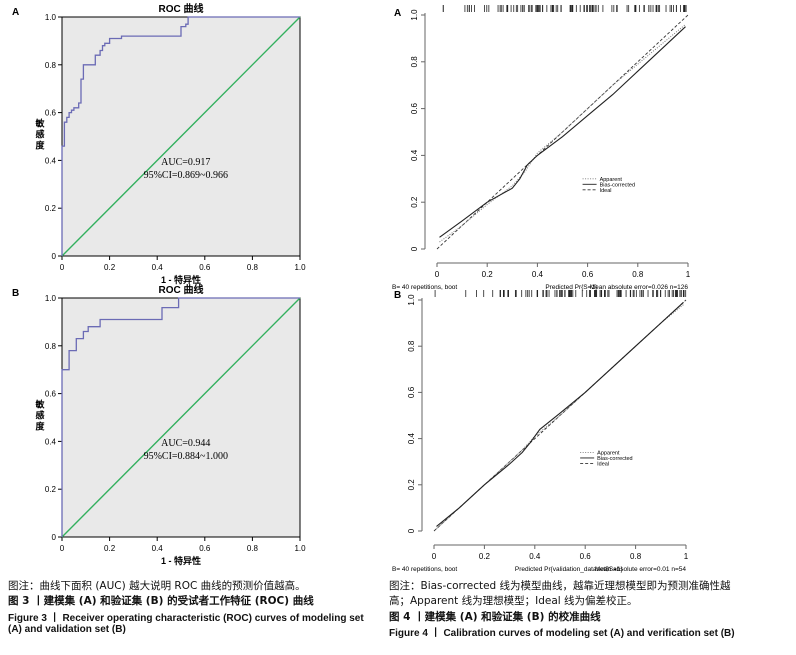  What do you see at coordinates (414, 62) in the screenshot?
I see `cal2-y-tick-label: 0.8` at bounding box center [414, 62].